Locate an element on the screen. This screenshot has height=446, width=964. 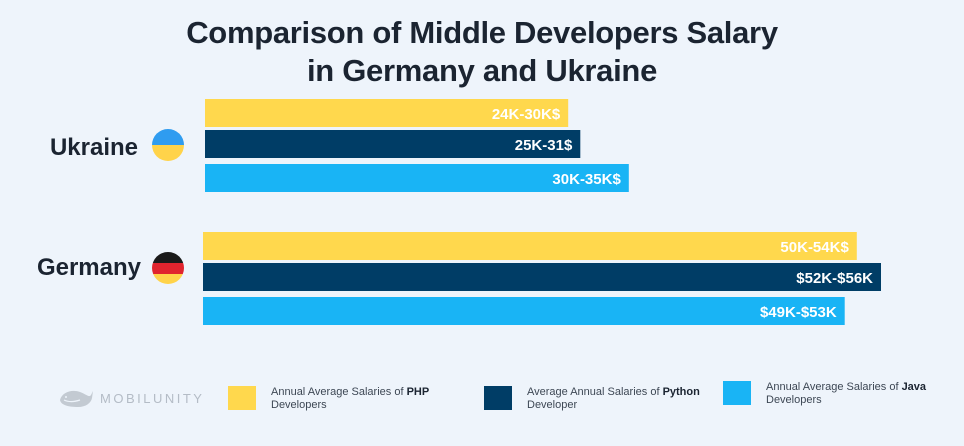
germany-flag-icon is located at coordinates (168, 268).